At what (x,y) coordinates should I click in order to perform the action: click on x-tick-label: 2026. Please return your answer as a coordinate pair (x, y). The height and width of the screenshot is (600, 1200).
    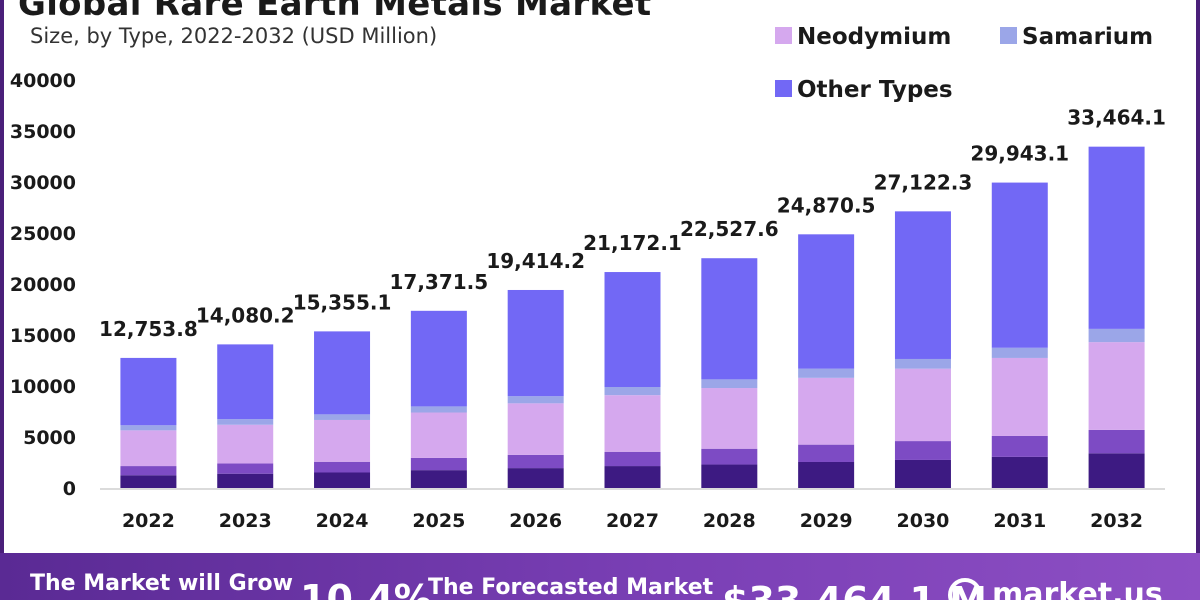
    Looking at the image, I should click on (535, 521).